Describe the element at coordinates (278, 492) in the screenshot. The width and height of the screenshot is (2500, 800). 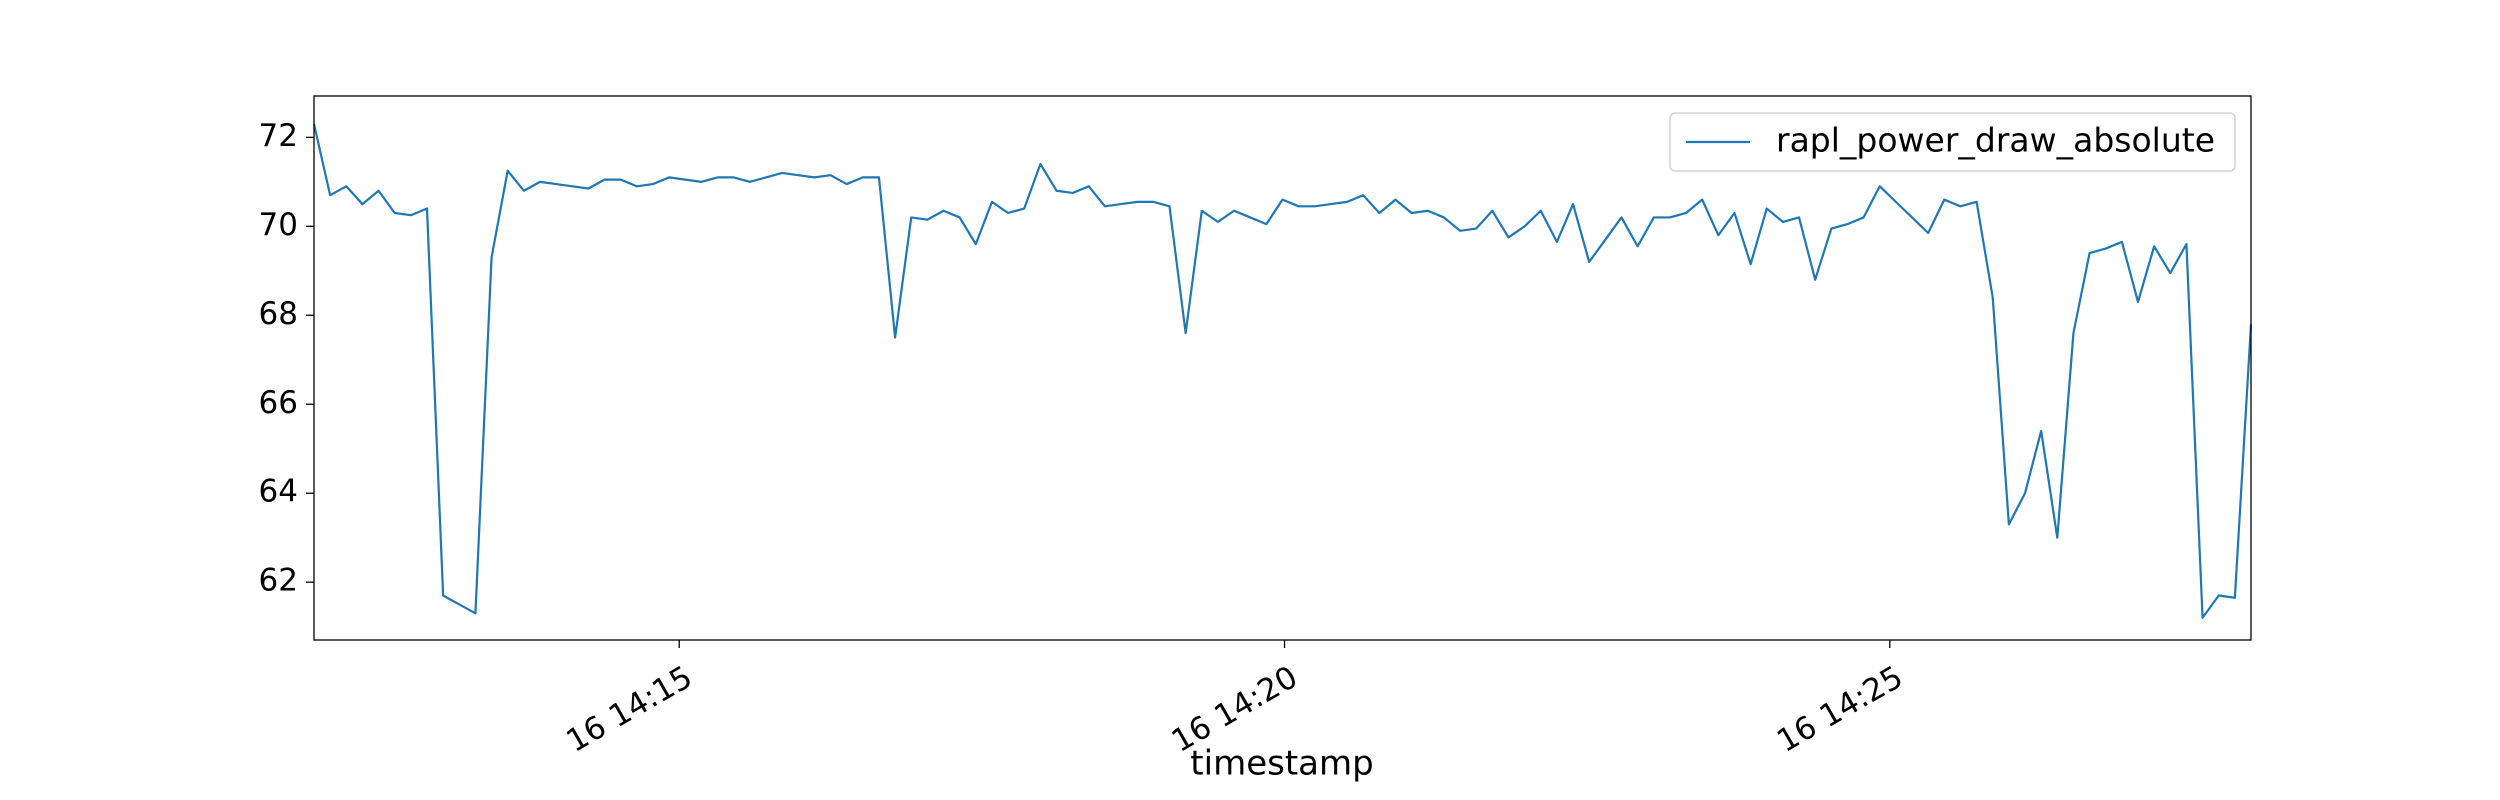
I see `y-tick-label: 64` at that location.